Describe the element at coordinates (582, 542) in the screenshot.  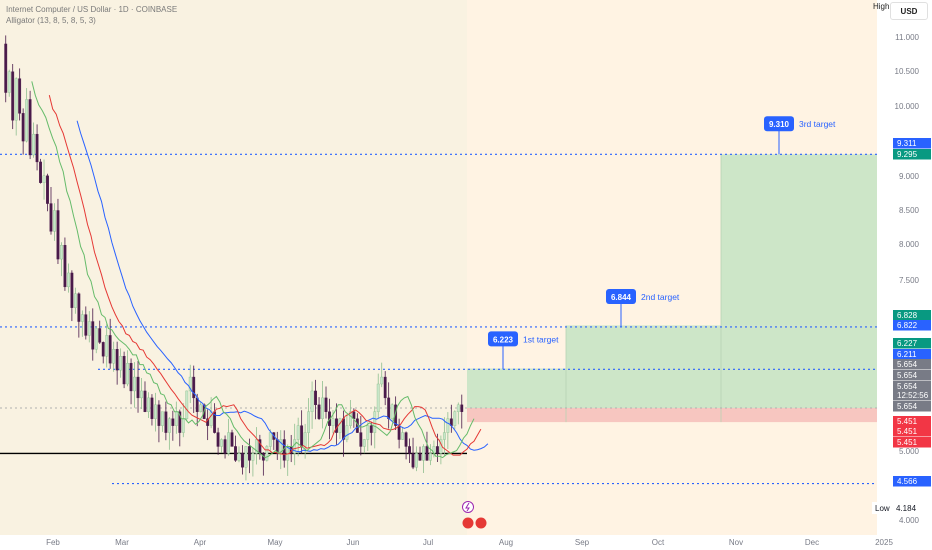
I see `x-tick-label: Sep` at that location.